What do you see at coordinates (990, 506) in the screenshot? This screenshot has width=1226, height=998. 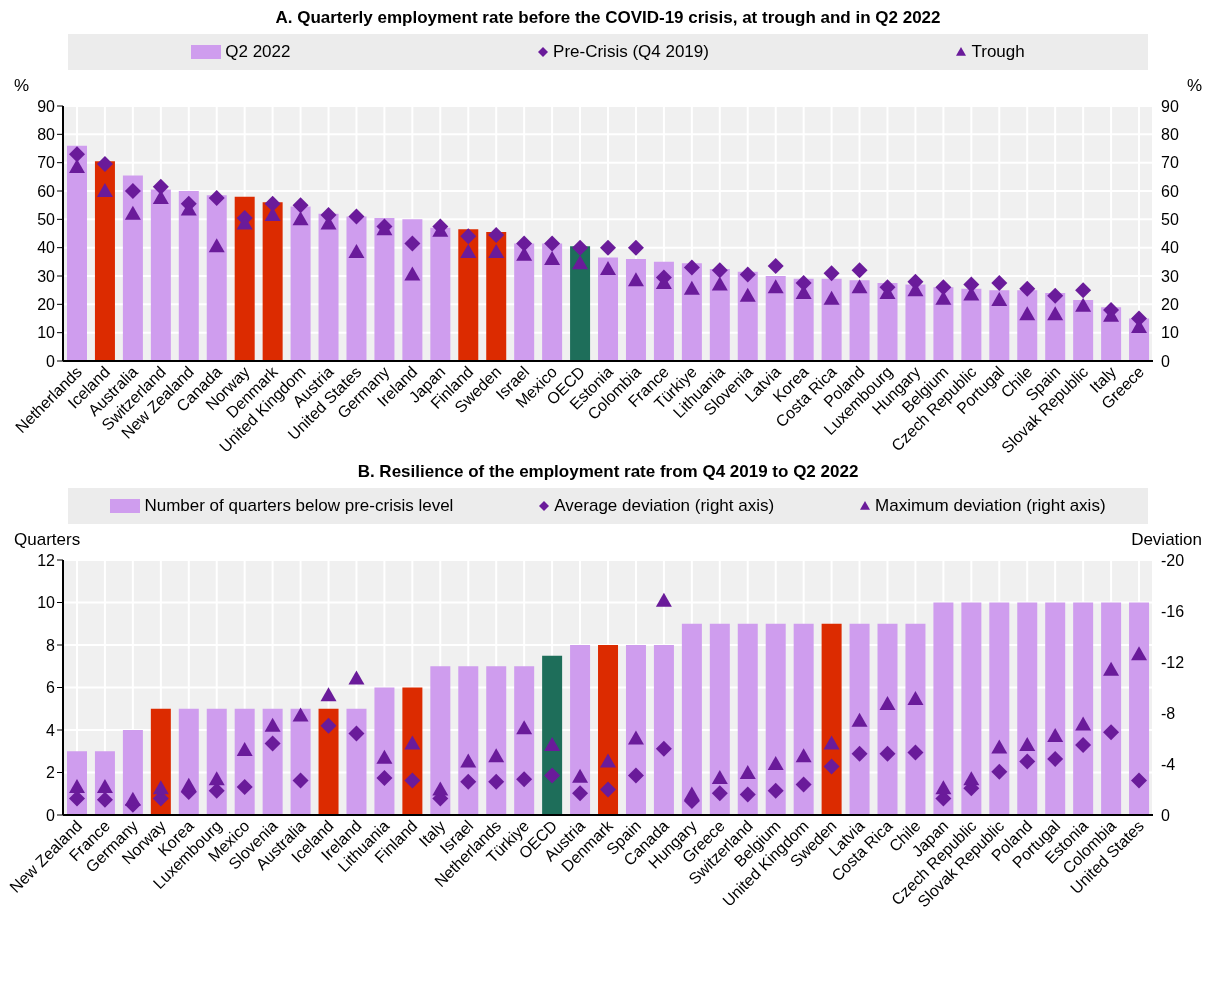 I see `legend-label: Maximum deviation (right axis)` at bounding box center [990, 506].